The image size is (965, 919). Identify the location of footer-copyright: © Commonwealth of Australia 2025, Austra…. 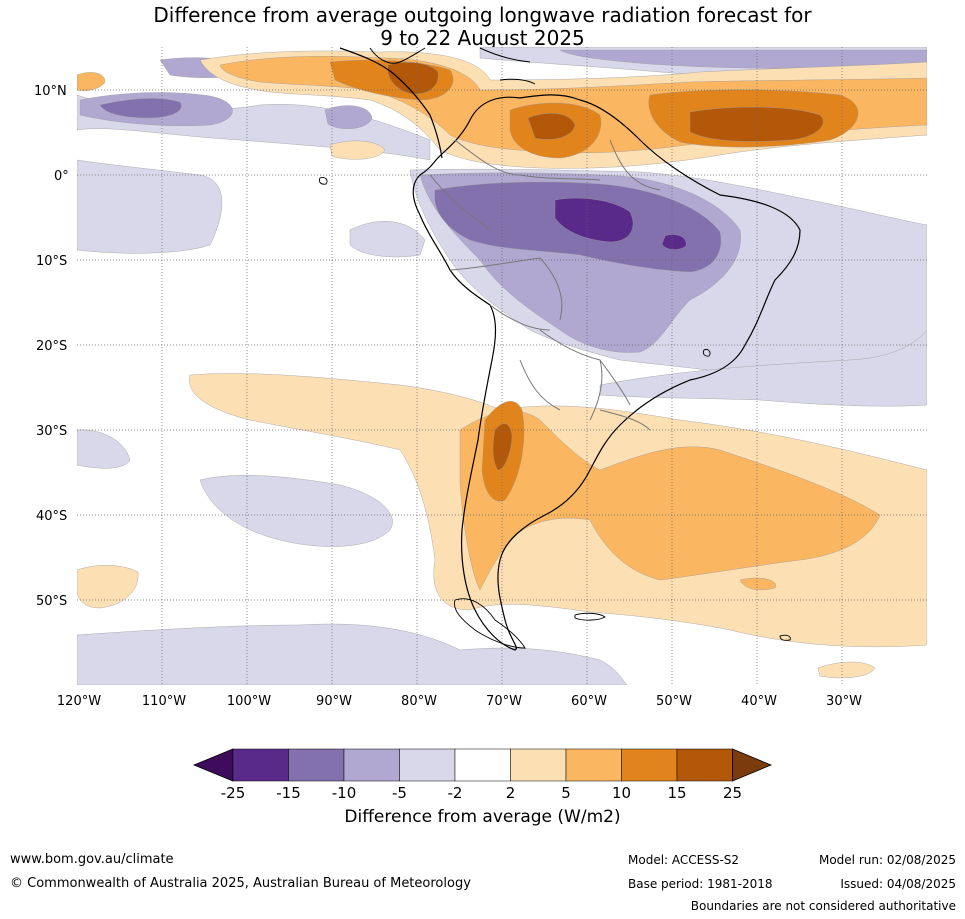
(240, 883).